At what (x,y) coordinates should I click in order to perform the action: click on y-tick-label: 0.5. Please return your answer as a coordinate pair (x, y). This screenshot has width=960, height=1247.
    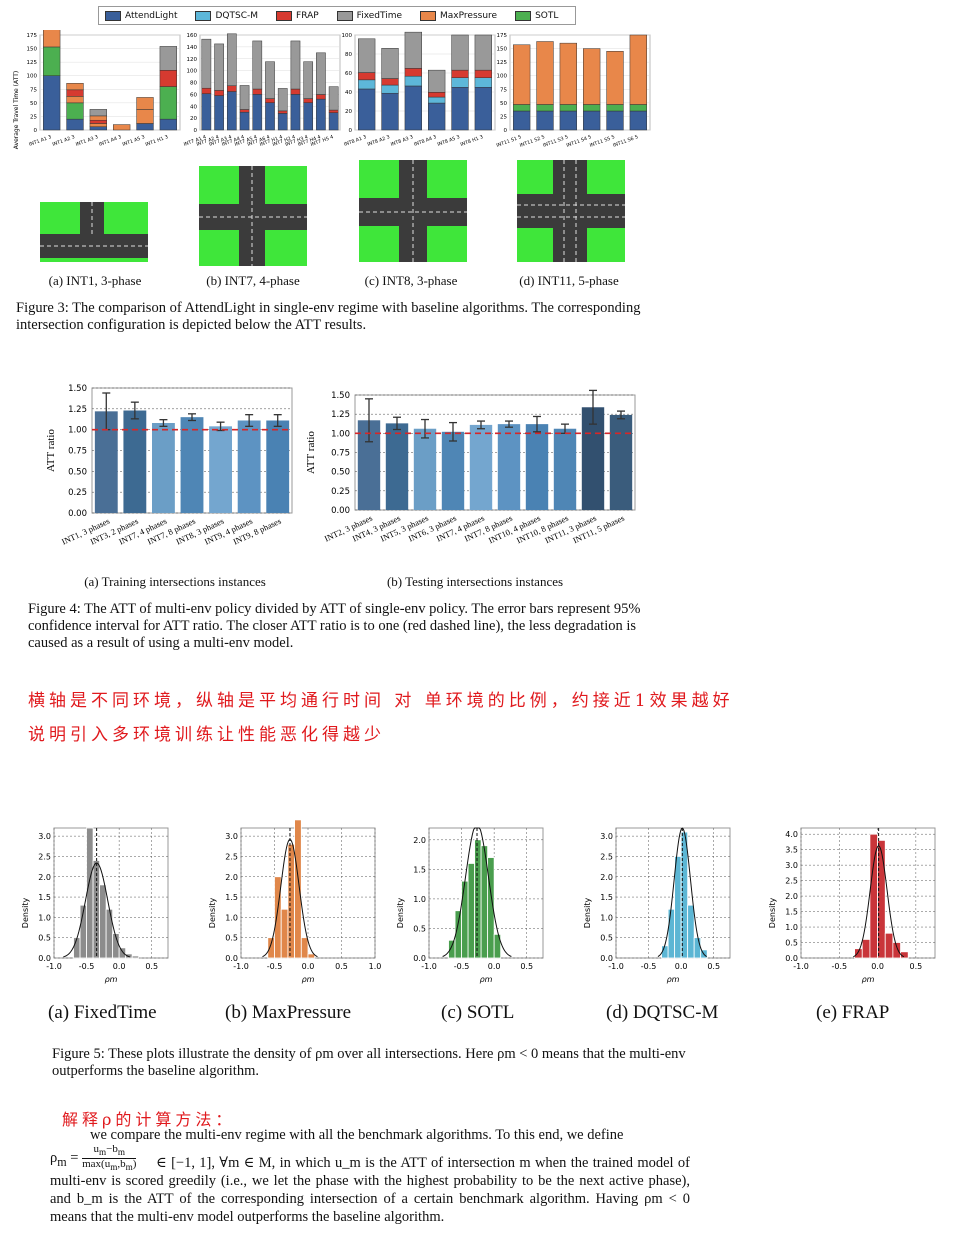
    Looking at the image, I should click on (791, 943).